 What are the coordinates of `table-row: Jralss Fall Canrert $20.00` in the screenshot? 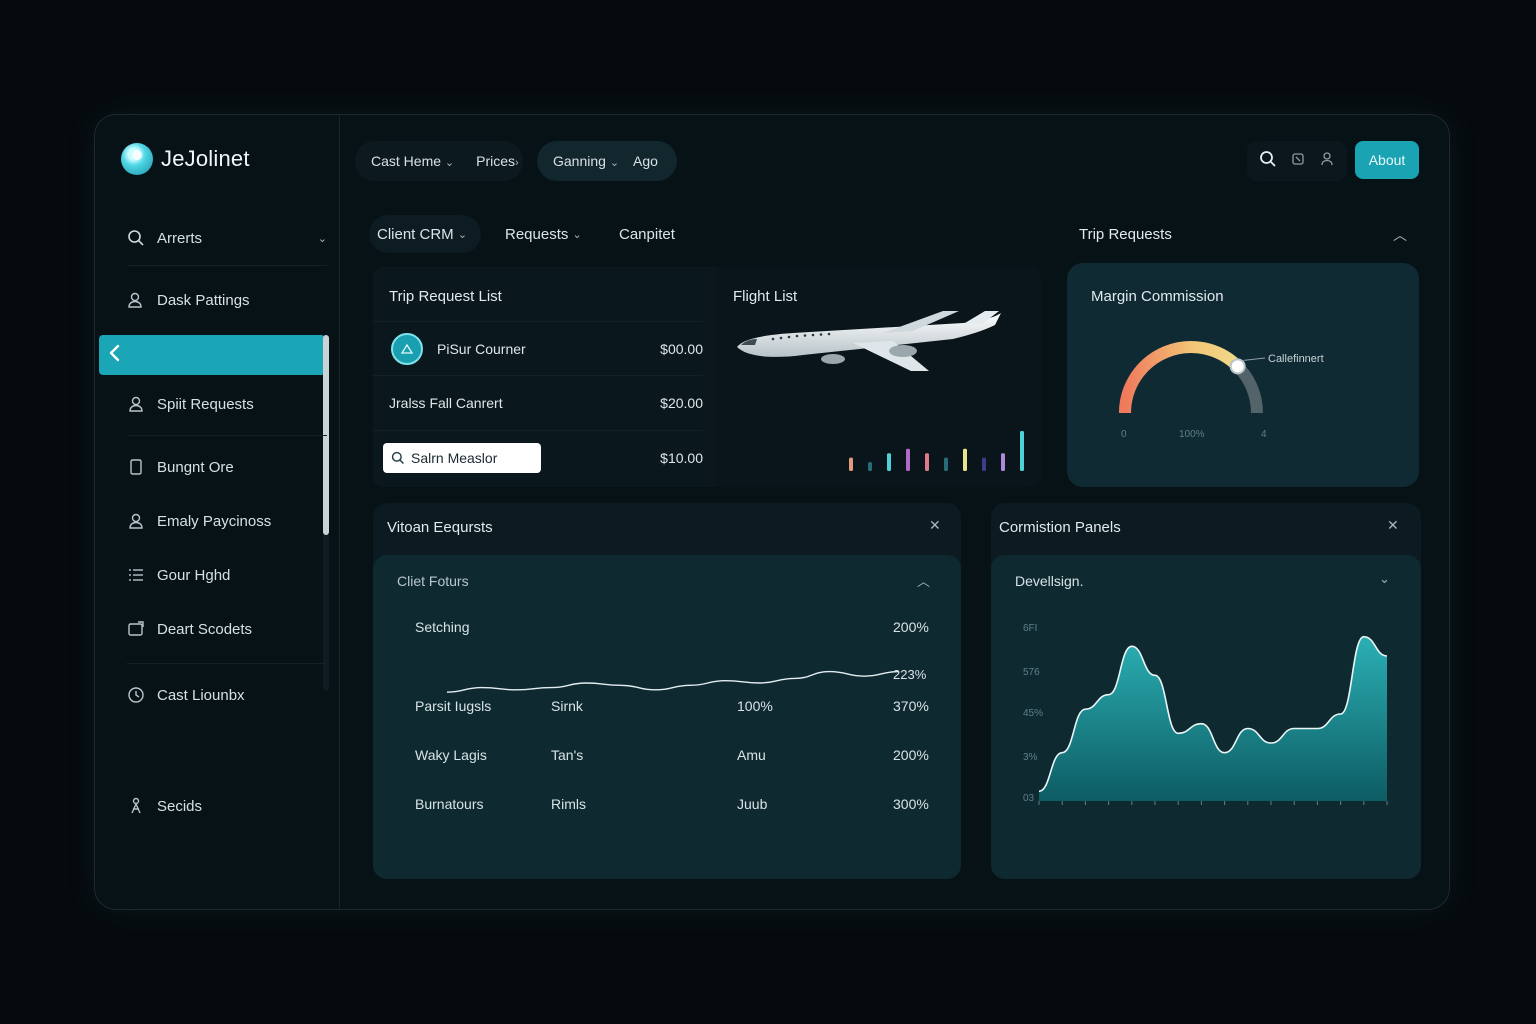 It's located at (538, 402).